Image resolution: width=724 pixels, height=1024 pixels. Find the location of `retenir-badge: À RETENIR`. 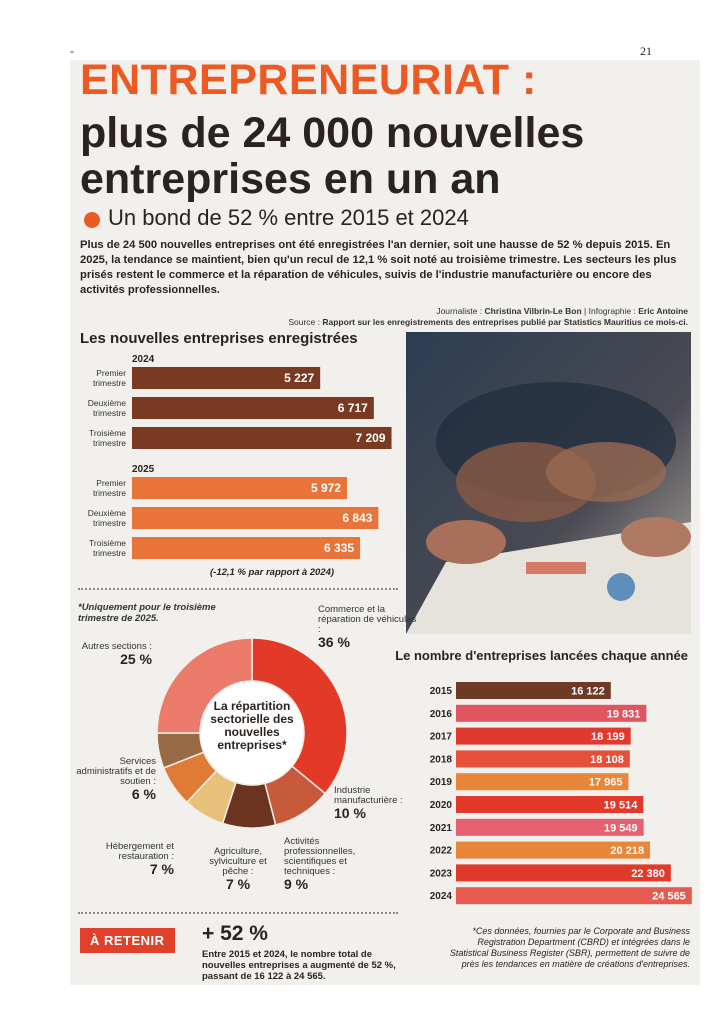

retenir-badge: À RETENIR is located at coordinates (127, 940).